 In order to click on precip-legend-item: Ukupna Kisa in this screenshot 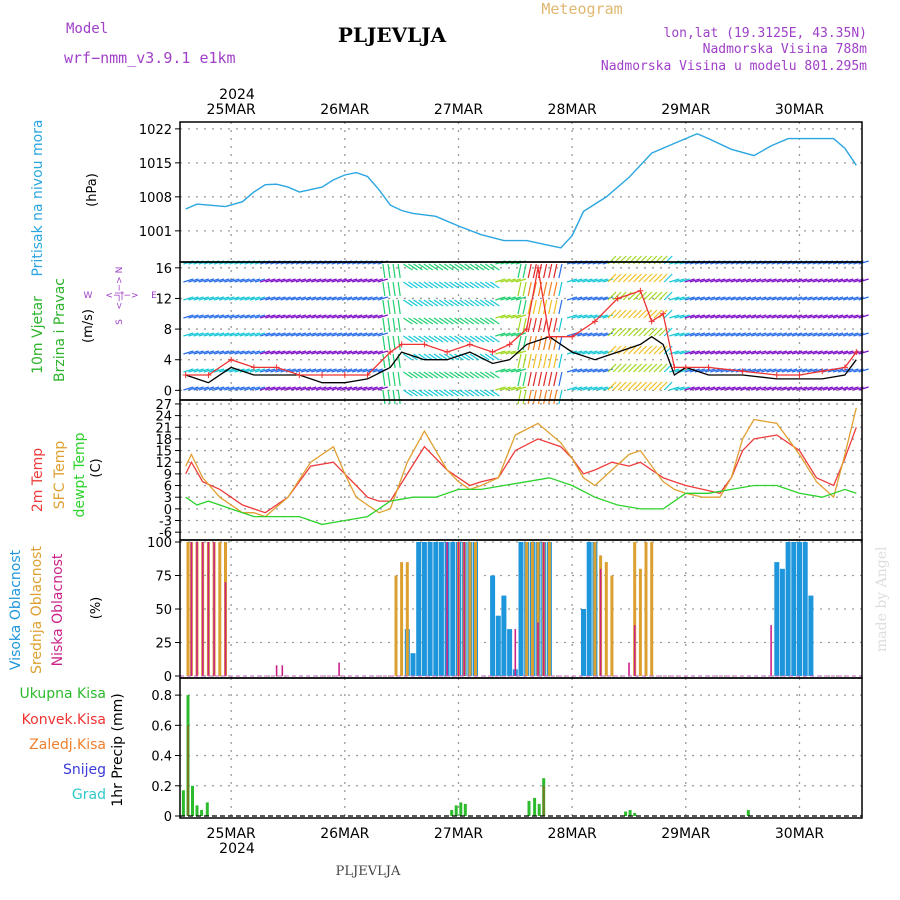, I will do `click(62, 694)`.